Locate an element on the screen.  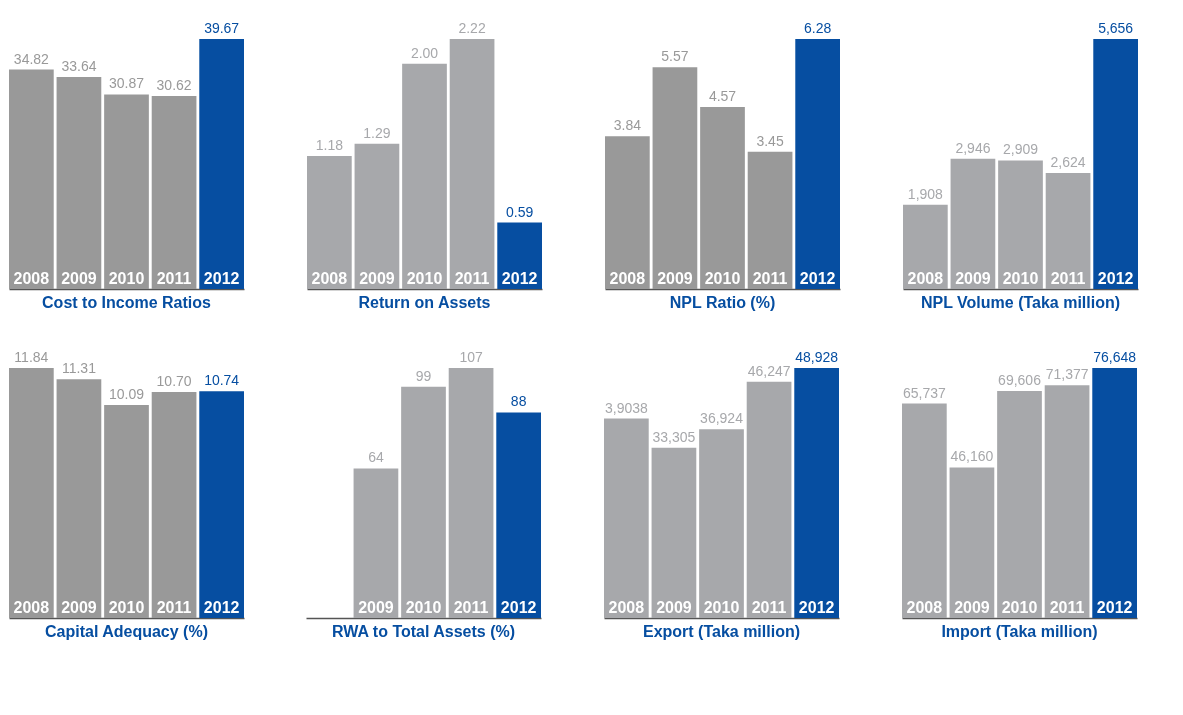
data-label: 30.62 is located at coordinates (174, 85).